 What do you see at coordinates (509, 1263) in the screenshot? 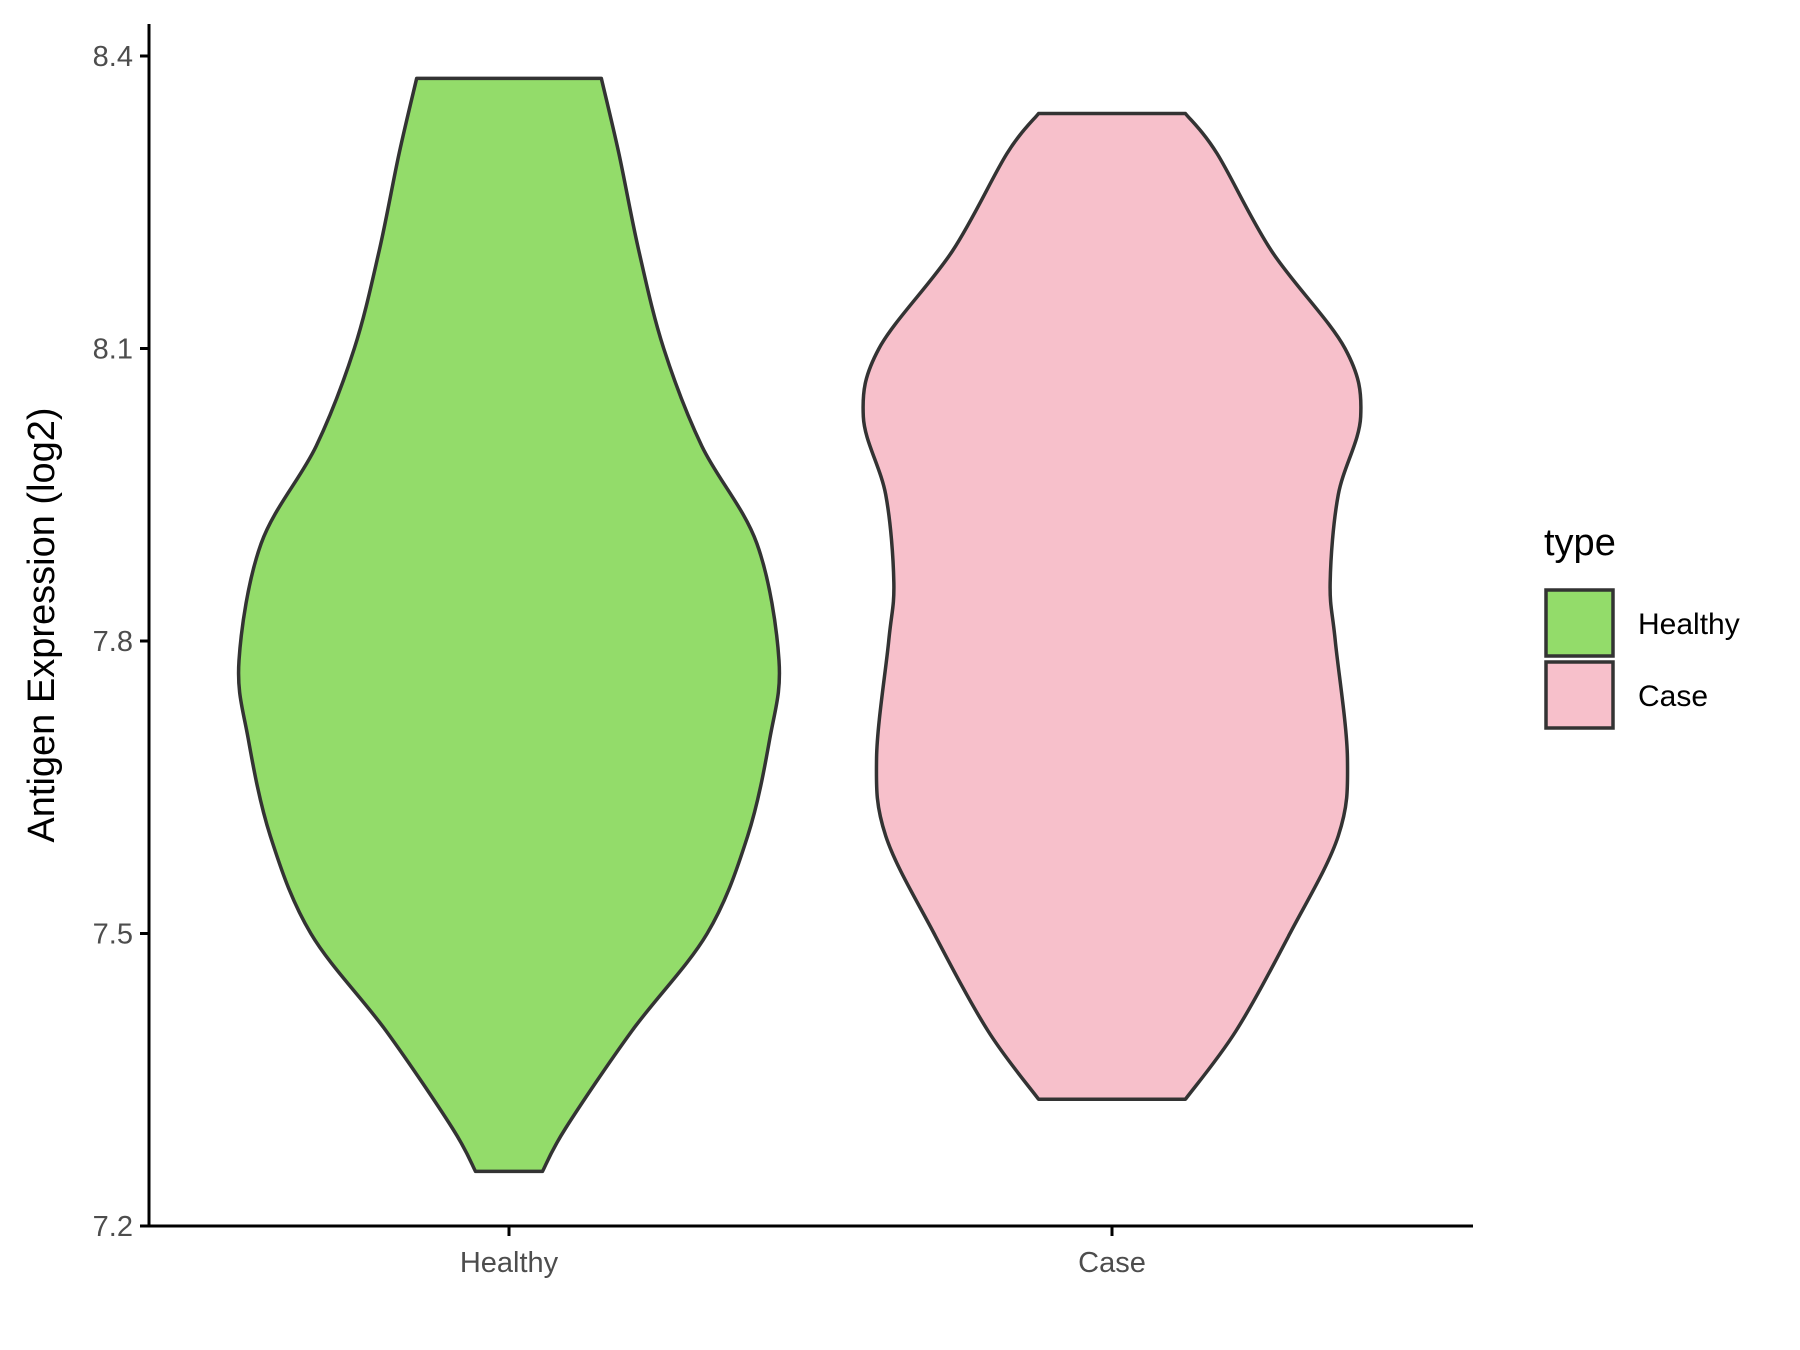
I see `x-tick-label: Healthy` at bounding box center [509, 1263].